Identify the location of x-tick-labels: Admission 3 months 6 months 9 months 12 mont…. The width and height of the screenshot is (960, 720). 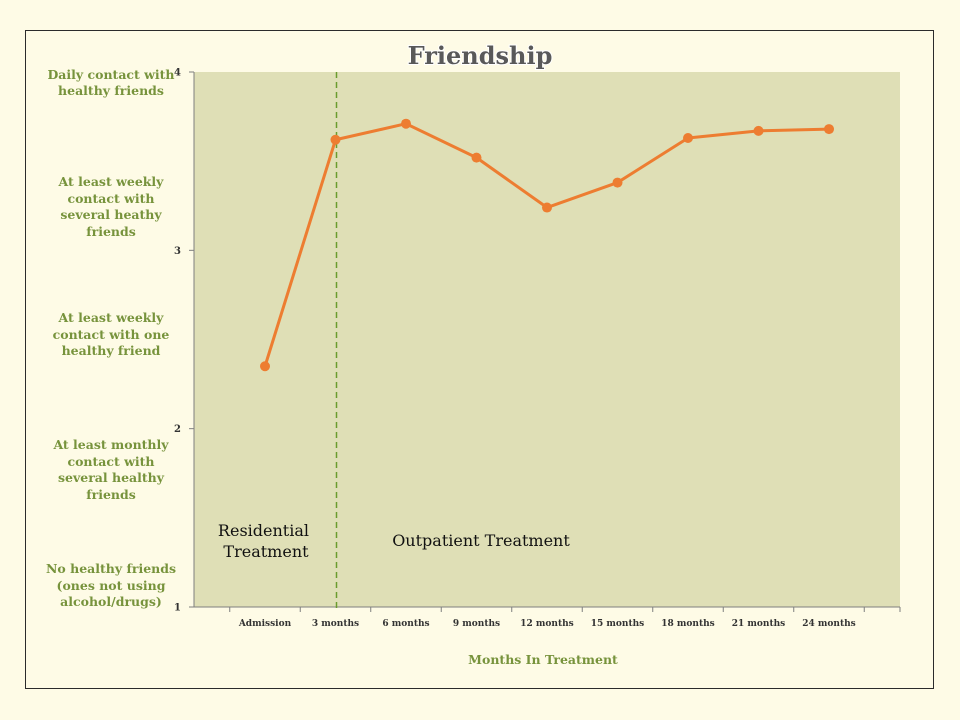
(565, 618).